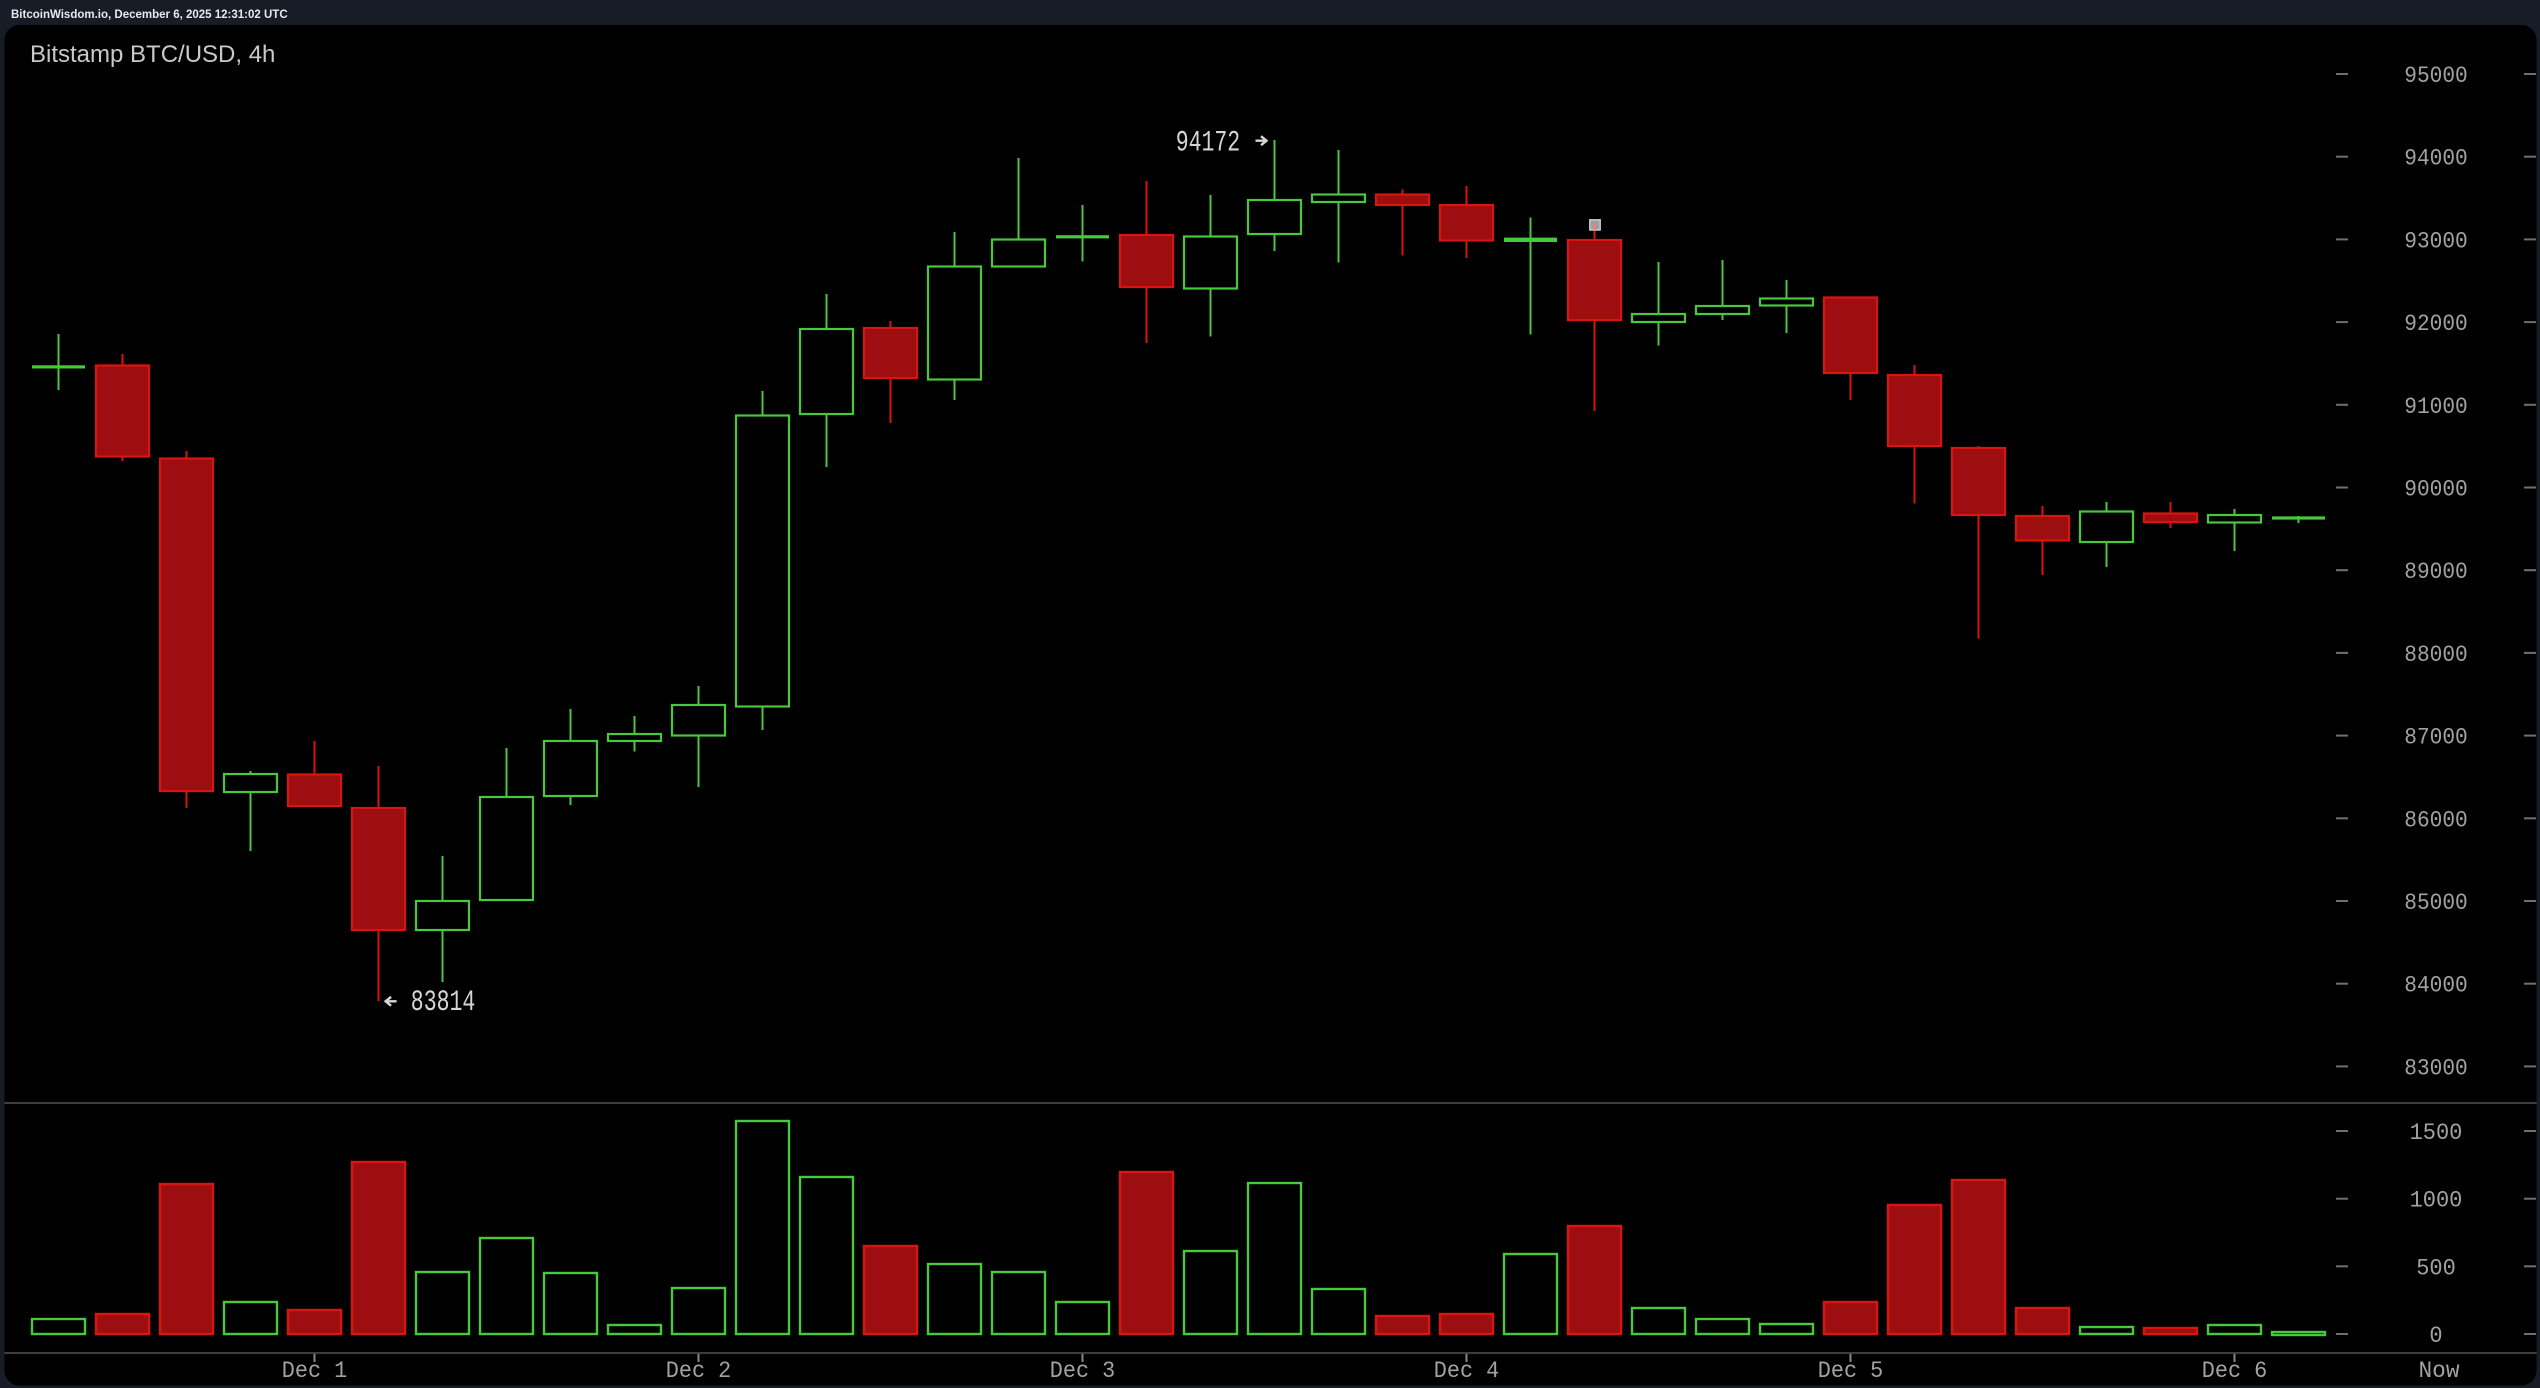 The height and width of the screenshot is (1388, 2540). I want to click on svg-text: 1000, so click(2436, 1201).